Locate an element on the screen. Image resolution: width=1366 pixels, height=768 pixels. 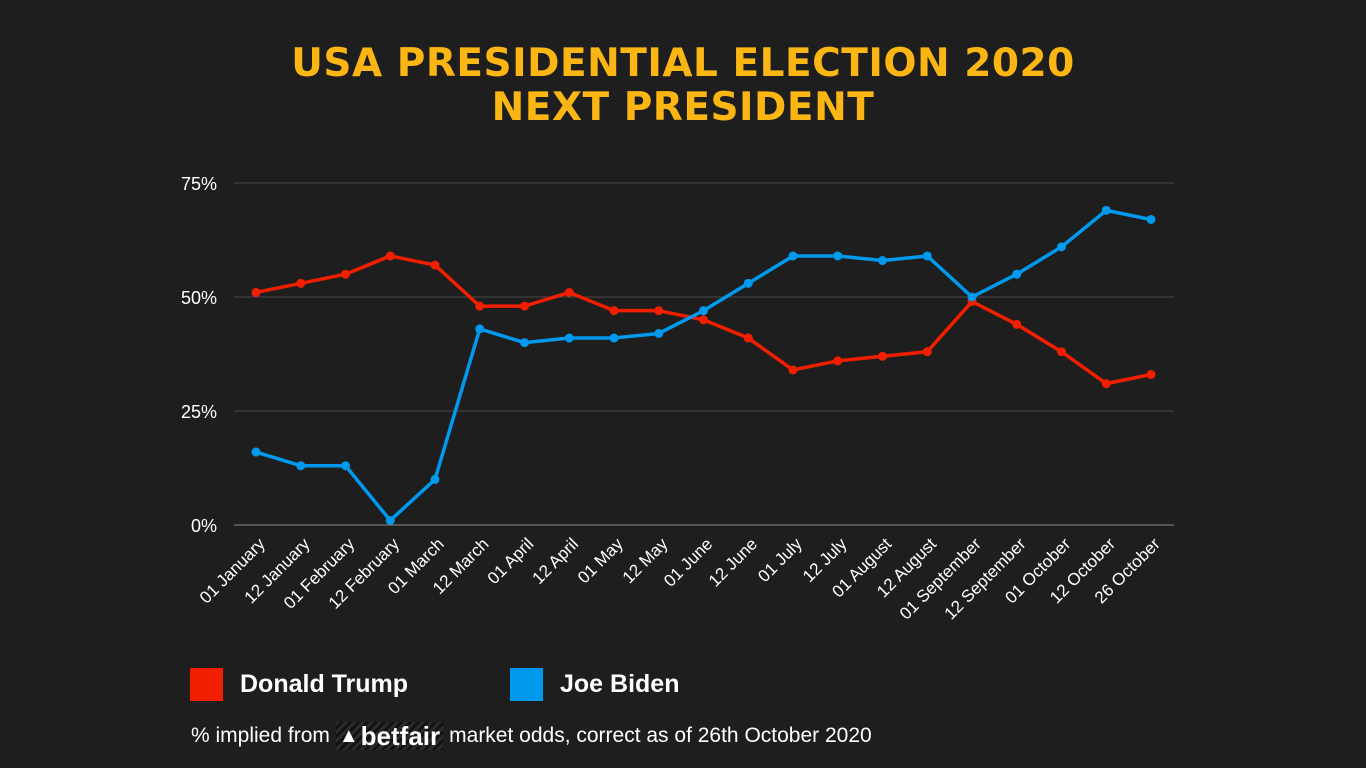
legend-item-trump: Donald Trump is located at coordinates (299, 684).